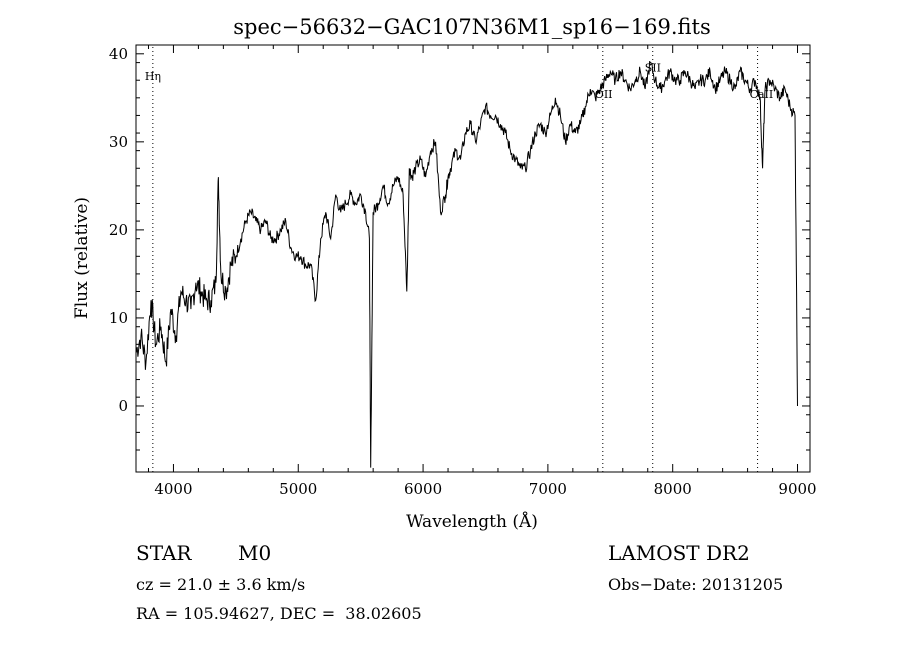  What do you see at coordinates (679, 553) in the screenshot?
I see `survey-name: LAMOST DR2` at bounding box center [679, 553].